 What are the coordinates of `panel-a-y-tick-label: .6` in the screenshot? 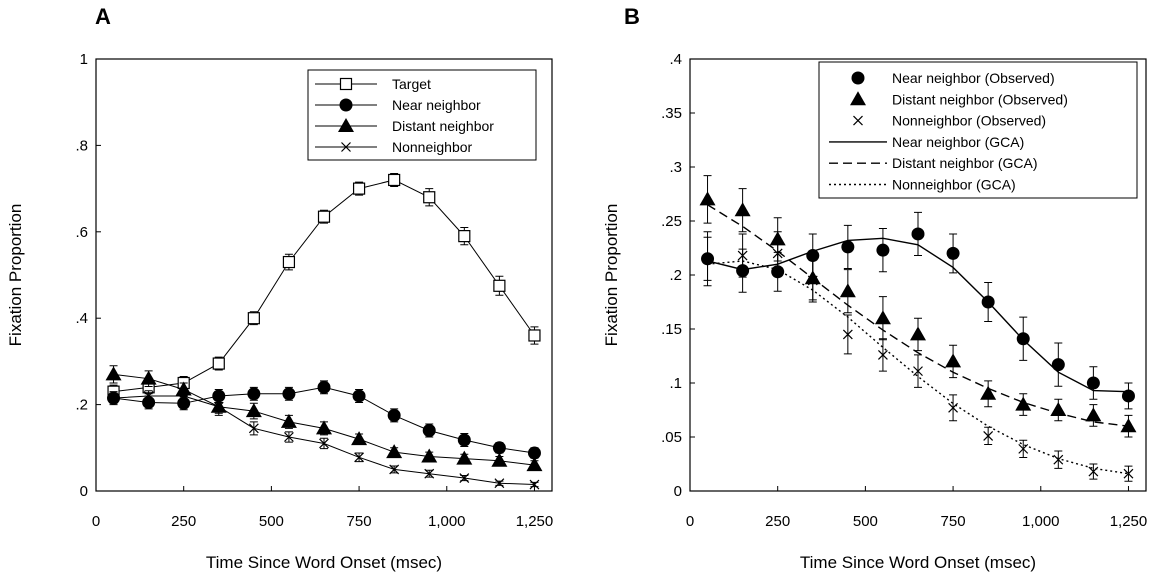 It's located at (81, 232).